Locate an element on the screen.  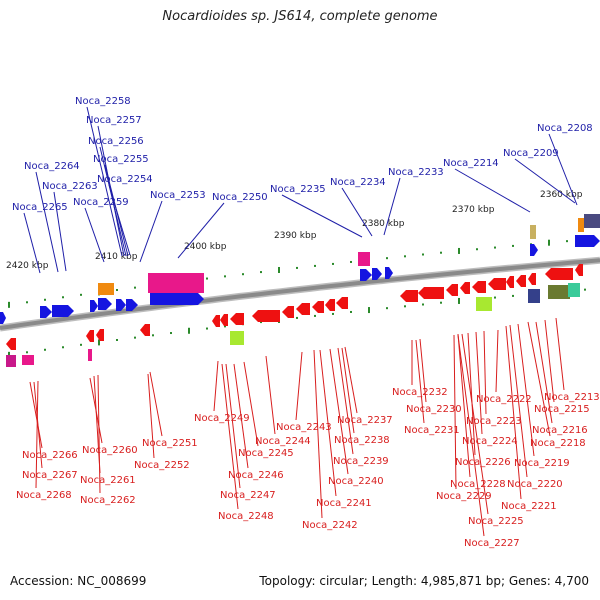
upper-gene-label: Noca_2214 is located at coordinates (471, 163).